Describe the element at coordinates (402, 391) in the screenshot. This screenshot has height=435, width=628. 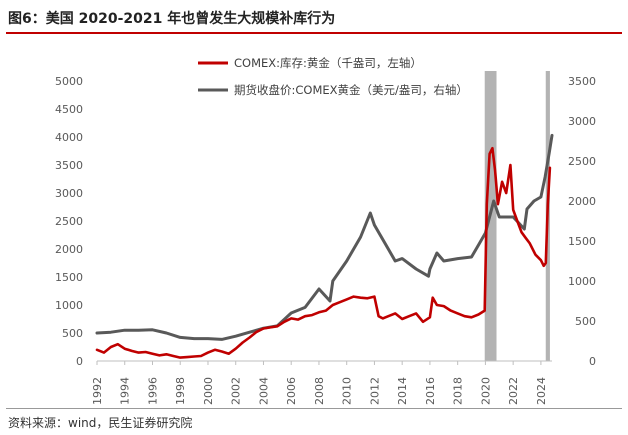
I see `x-axis-tick-label: 2014` at that location.